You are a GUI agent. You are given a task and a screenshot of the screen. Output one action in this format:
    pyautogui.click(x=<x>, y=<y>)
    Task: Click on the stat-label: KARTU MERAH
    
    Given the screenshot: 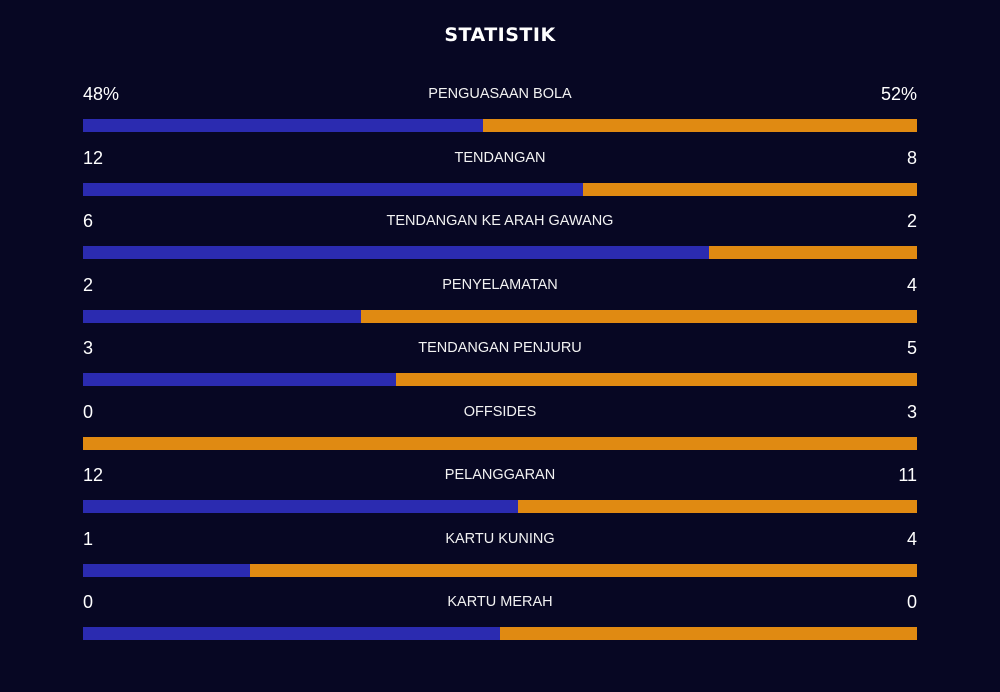 What is the action you would take?
    pyautogui.click(x=500, y=602)
    